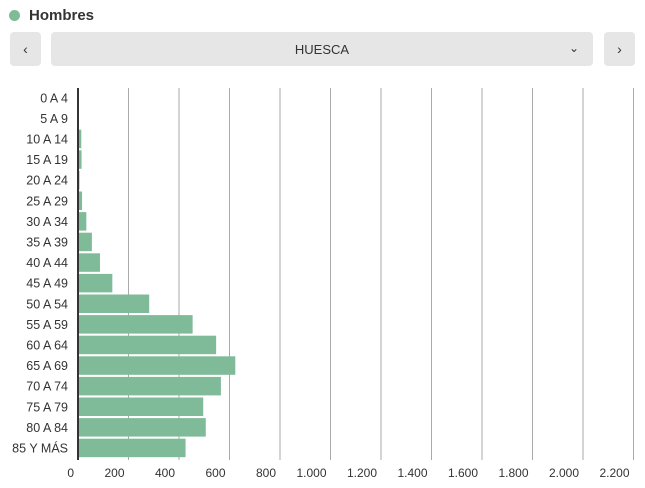 Image resolution: width=645 pixels, height=488 pixels. What do you see at coordinates (47, 366) in the screenshot?
I see `y-category-label: 65 A 69` at bounding box center [47, 366].